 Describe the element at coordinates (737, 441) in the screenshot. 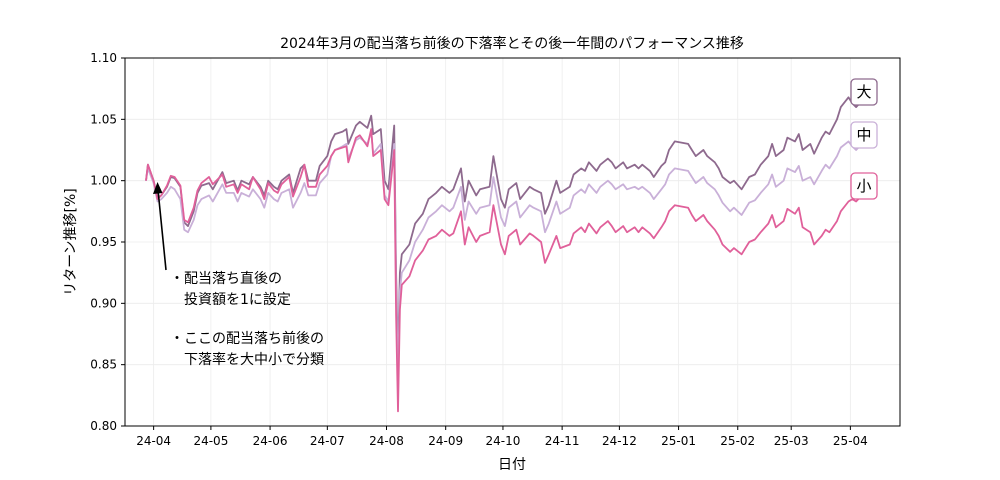

I see `x-tick-label: 25-02` at that location.